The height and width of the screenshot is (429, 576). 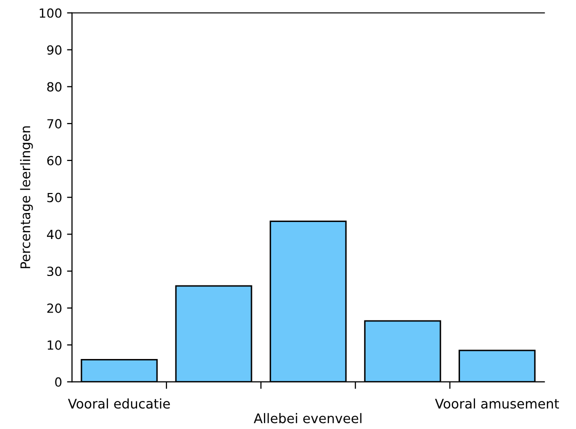 What do you see at coordinates (54, 161) in the screenshot?
I see `y-tick-label: 60` at bounding box center [54, 161].